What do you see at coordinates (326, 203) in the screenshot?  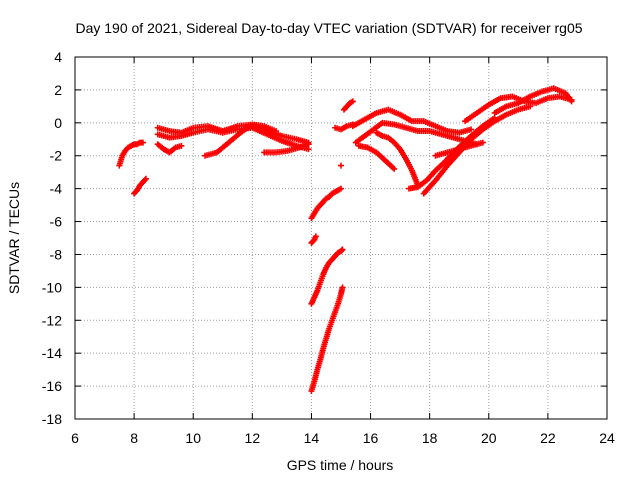 I see `series-arc-h` at bounding box center [326, 203].